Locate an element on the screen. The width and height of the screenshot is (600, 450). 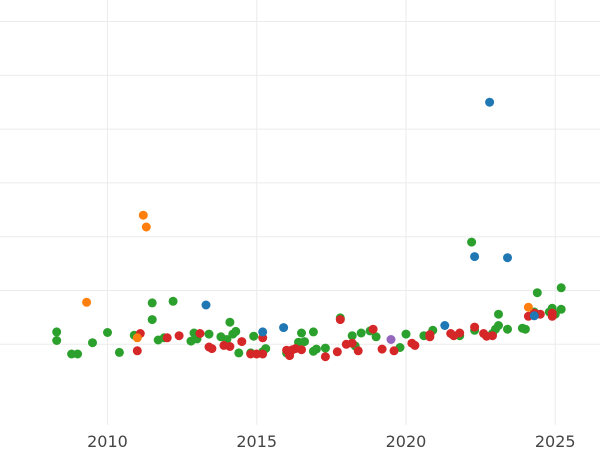
x-tick-labels: 2010 2015 2020 2025 is located at coordinates (331, 441).